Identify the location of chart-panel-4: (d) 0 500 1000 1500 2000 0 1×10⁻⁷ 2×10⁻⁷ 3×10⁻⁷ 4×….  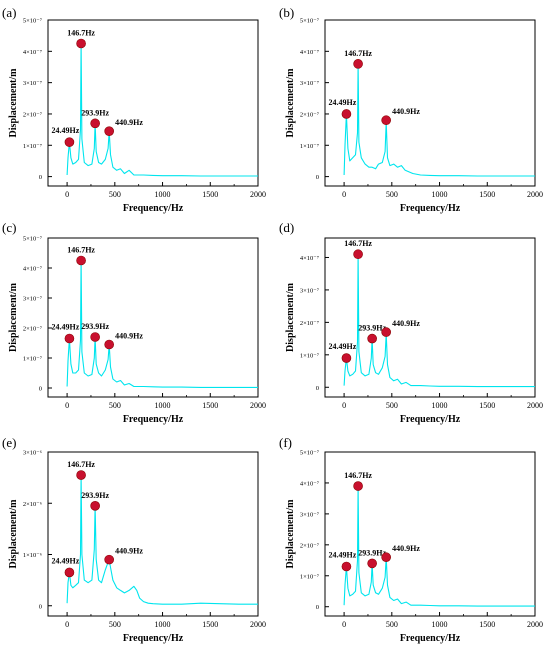
(411, 322).